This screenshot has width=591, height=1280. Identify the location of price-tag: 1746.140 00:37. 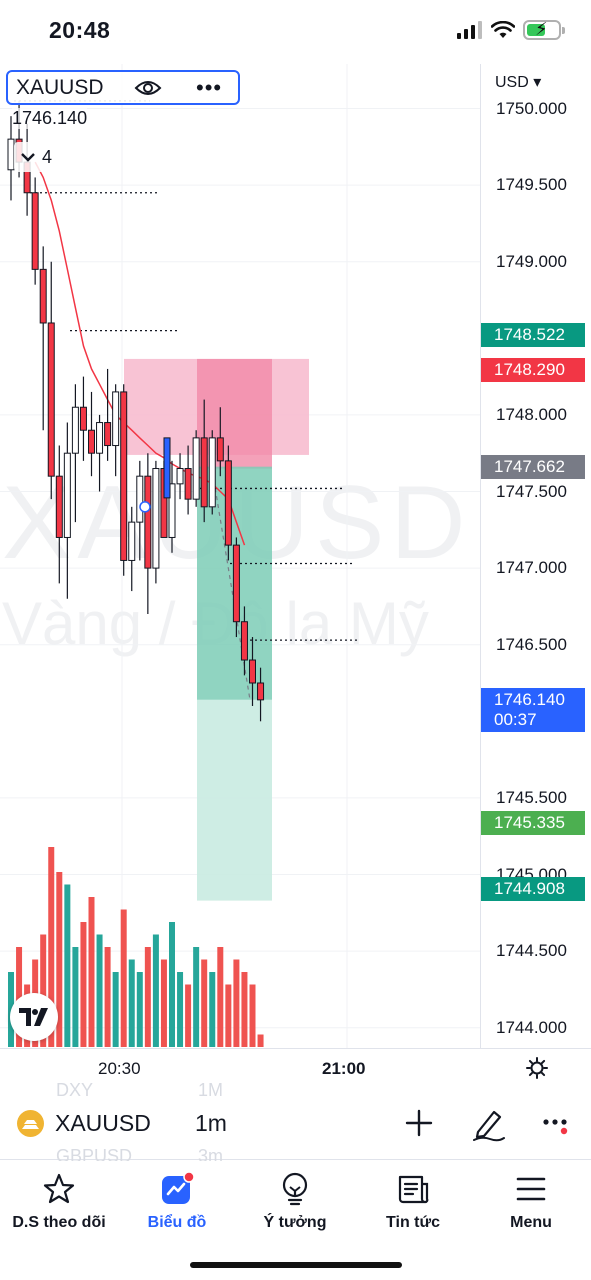
(533, 709).